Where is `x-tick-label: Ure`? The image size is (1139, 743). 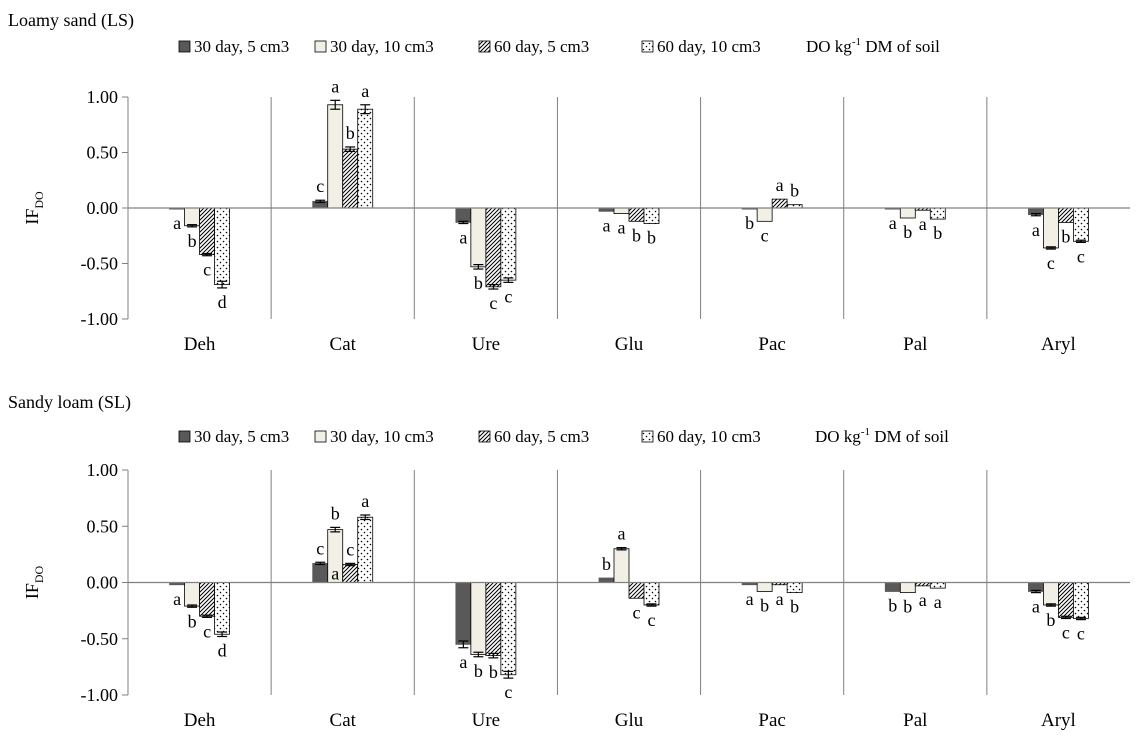
x-tick-label: Ure is located at coordinates (486, 344).